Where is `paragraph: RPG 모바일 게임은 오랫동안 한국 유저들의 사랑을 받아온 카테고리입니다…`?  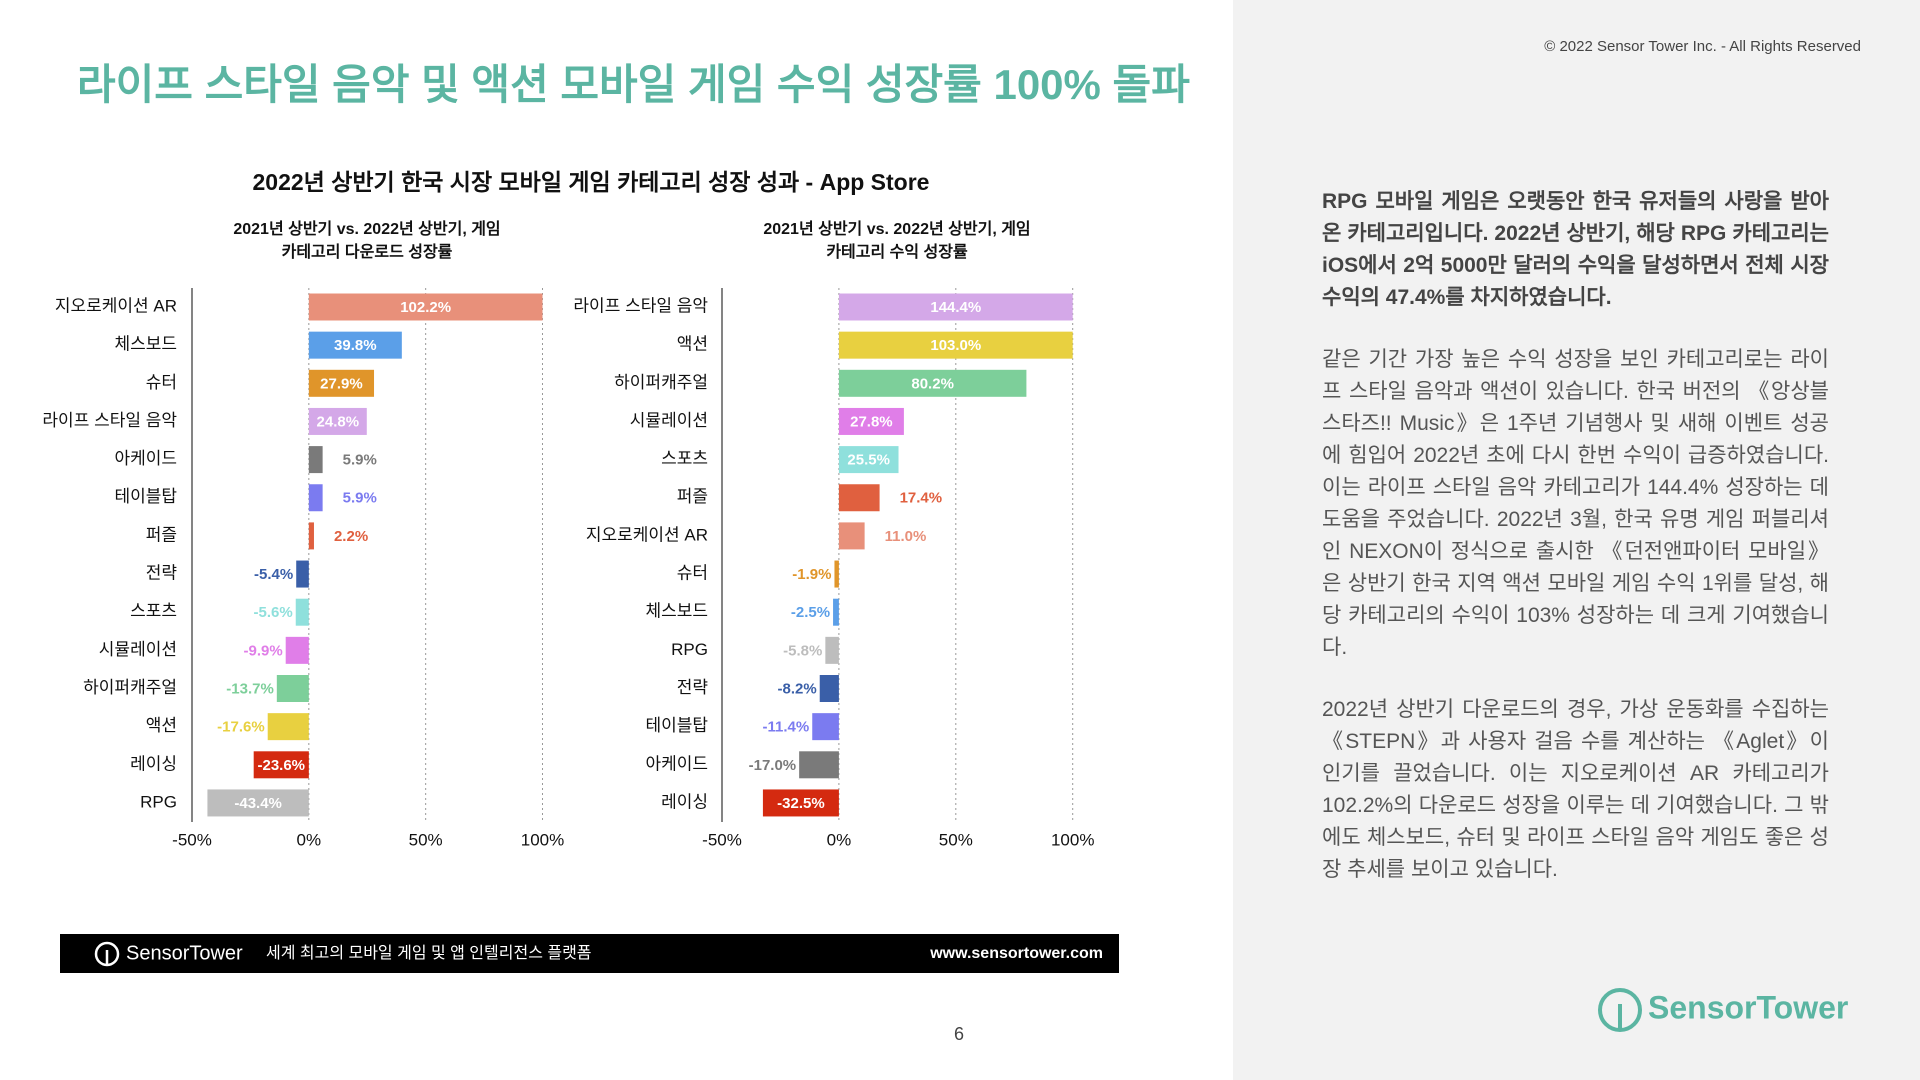
paragraph: RPG 모바일 게임은 오랫동안 한국 유저들의 사랑을 받아온 카테고리입니다… is located at coordinates (1575, 249).